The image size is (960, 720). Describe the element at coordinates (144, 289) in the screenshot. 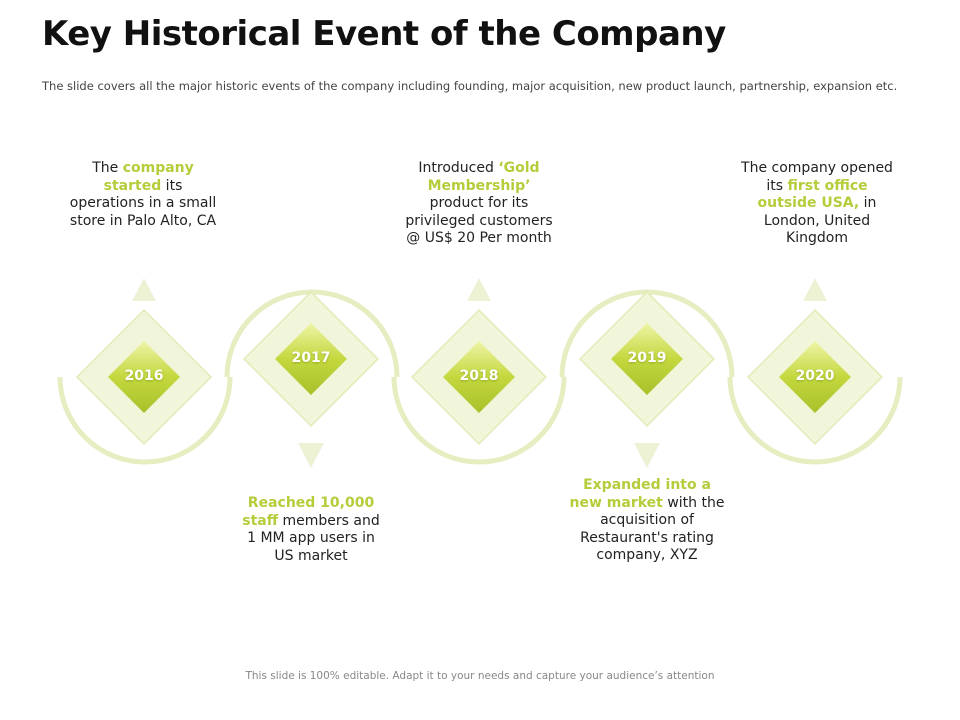

I see `pointer-up-2016` at that location.